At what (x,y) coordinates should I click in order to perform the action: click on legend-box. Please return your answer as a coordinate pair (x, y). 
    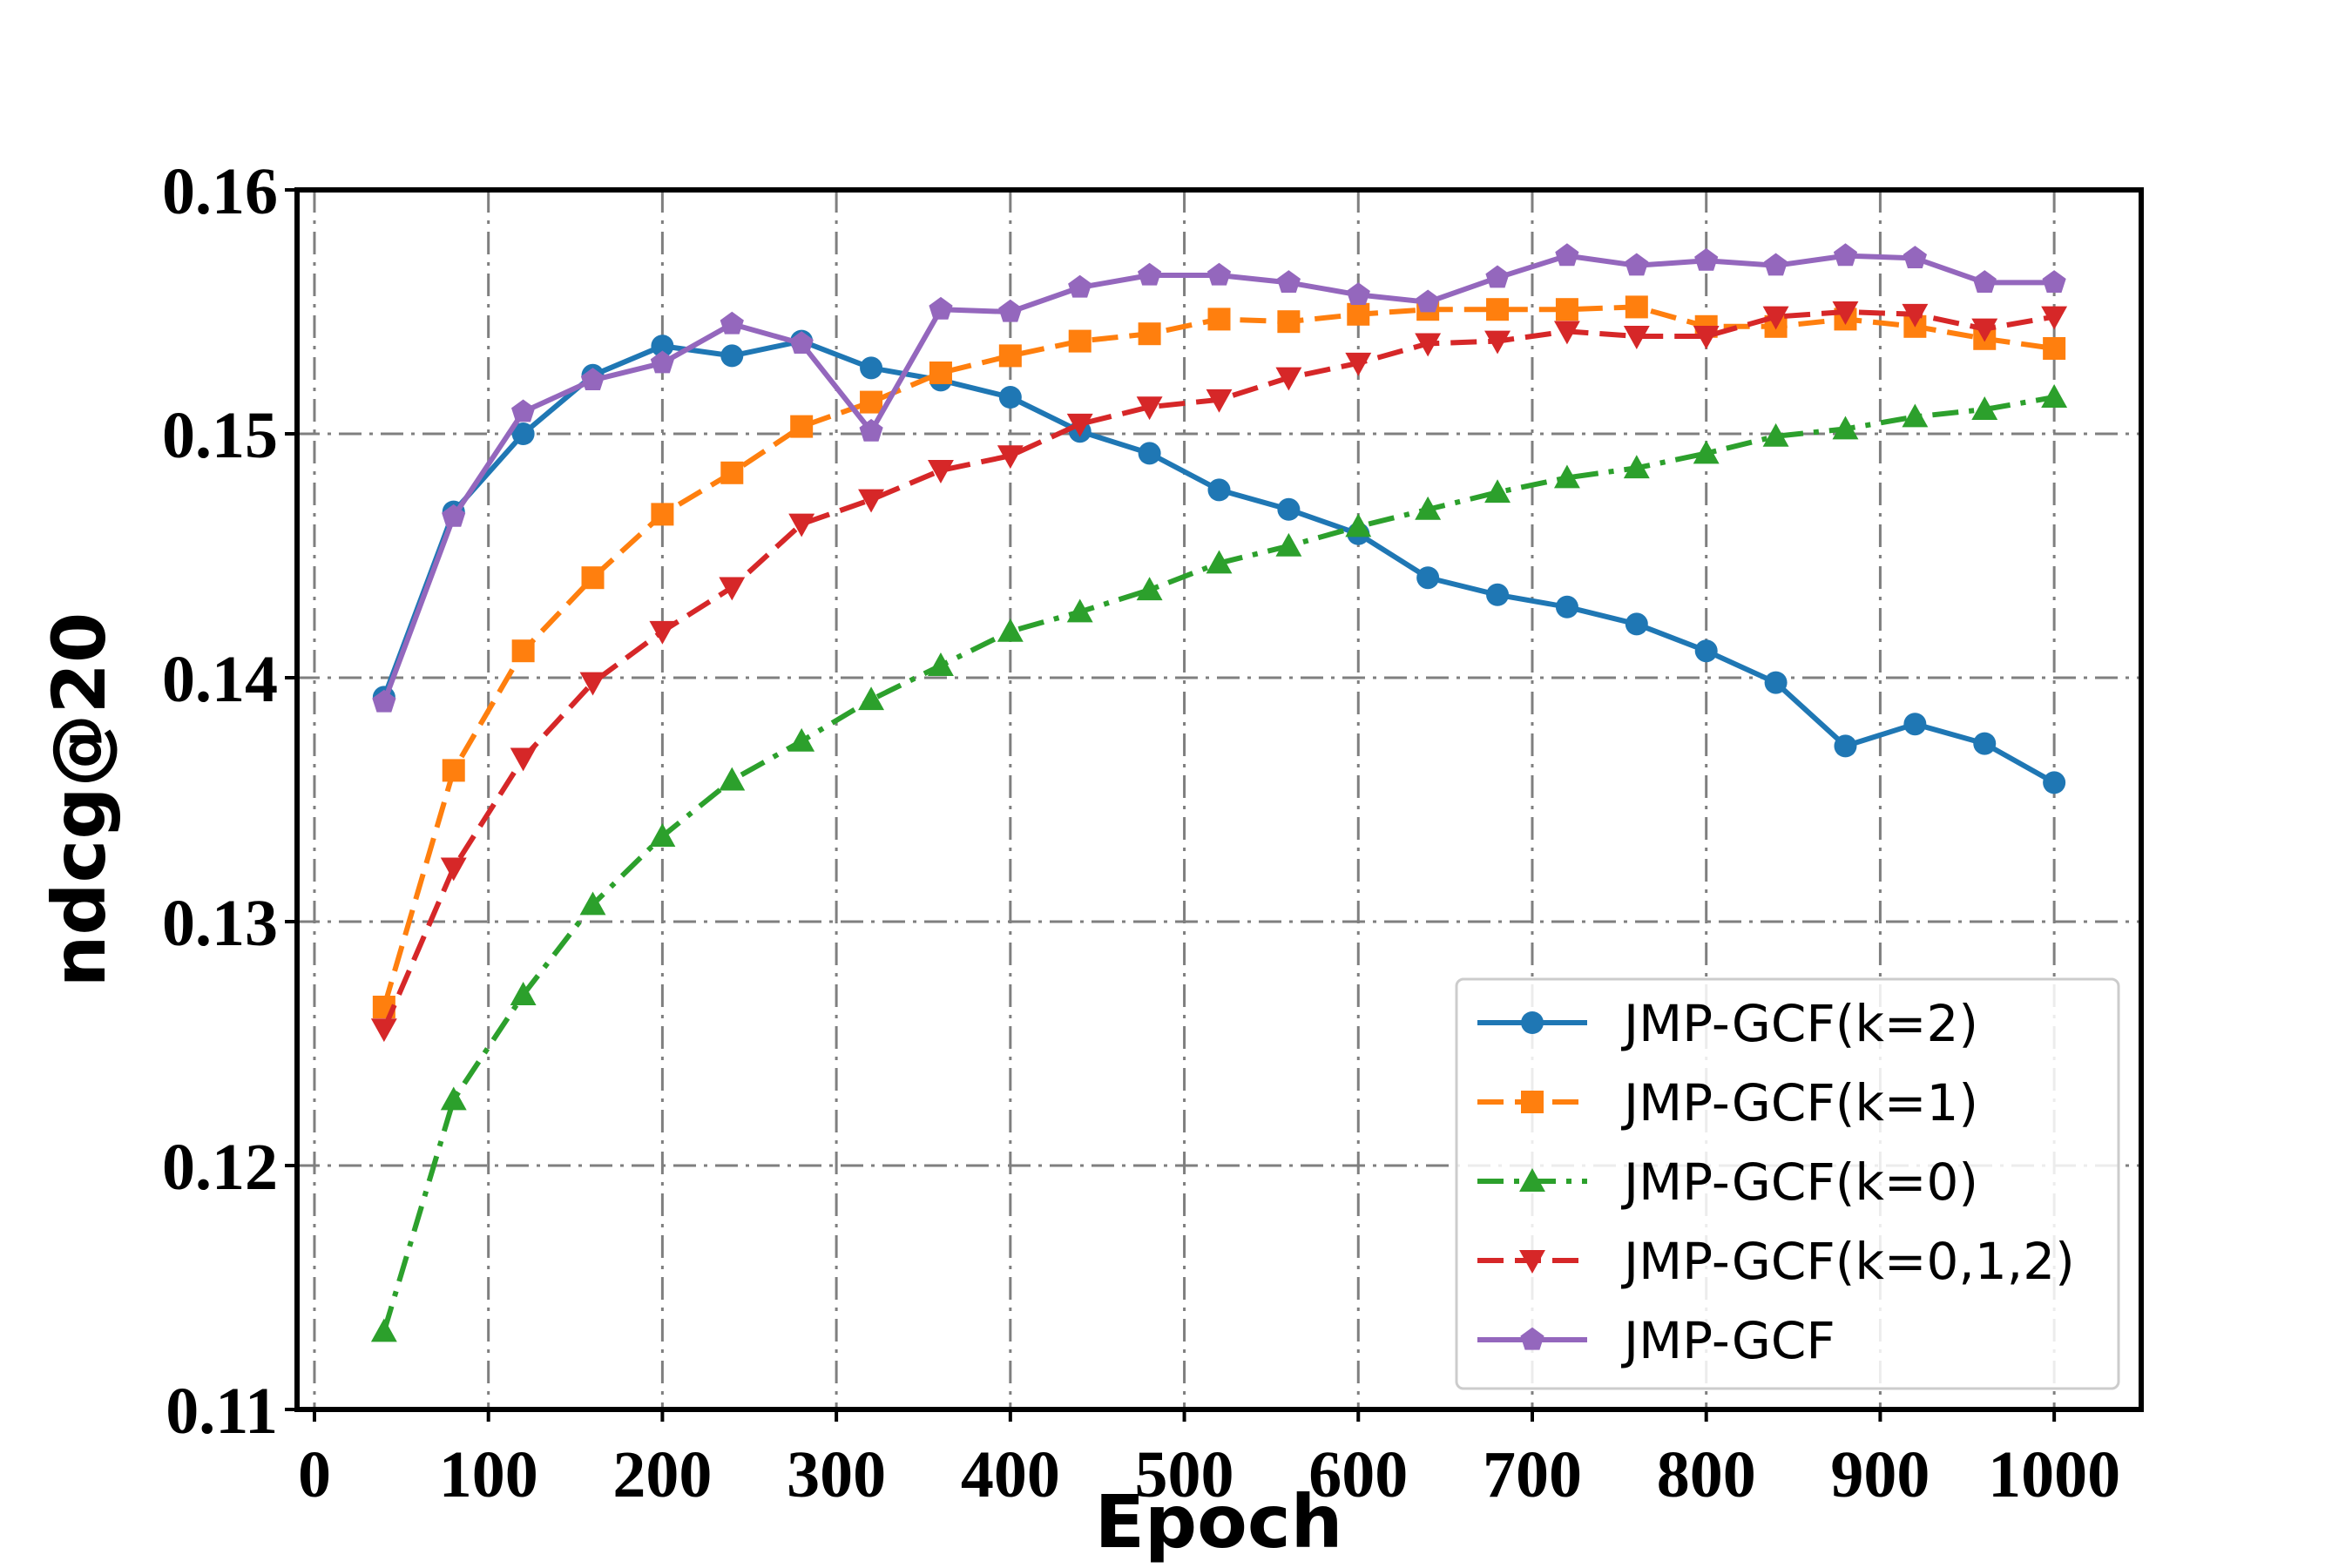
    Looking at the image, I should click on (1787, 1183).